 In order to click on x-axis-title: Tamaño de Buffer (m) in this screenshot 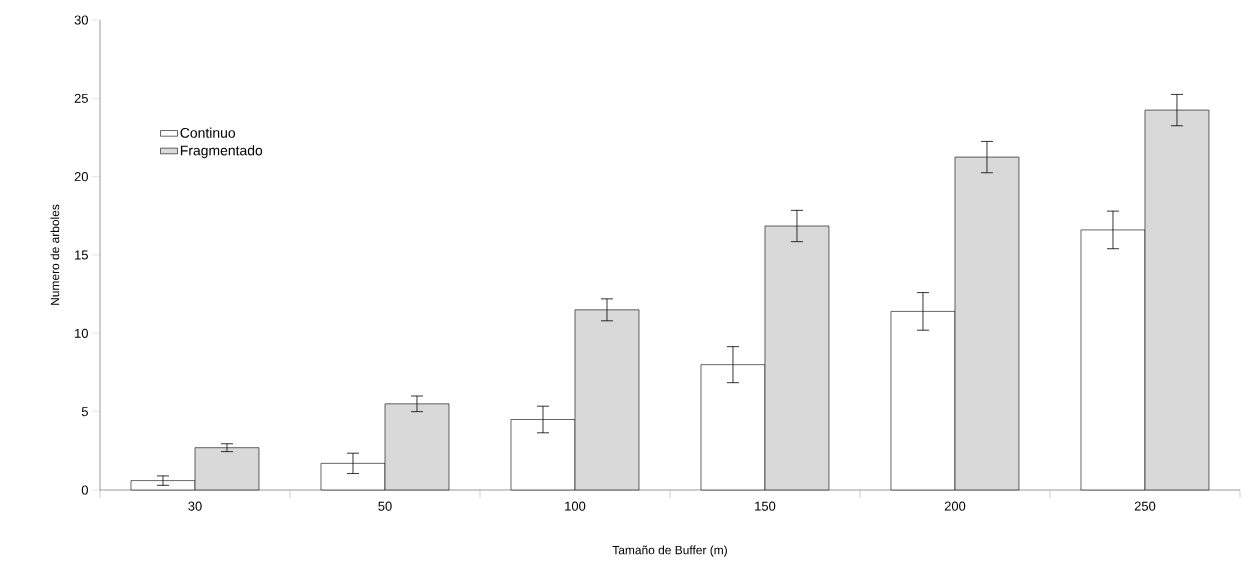, I will do `click(669, 551)`.